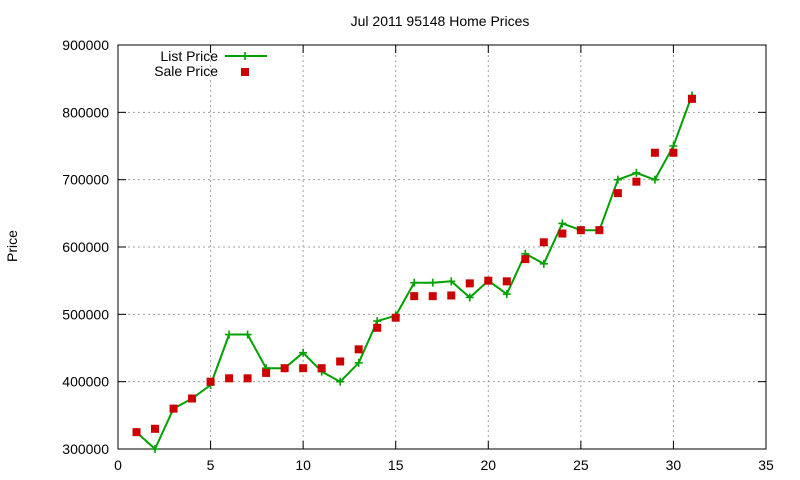 The height and width of the screenshot is (480, 800). Describe the element at coordinates (118, 465) in the screenshot. I see `x-tick-label: 0` at that location.